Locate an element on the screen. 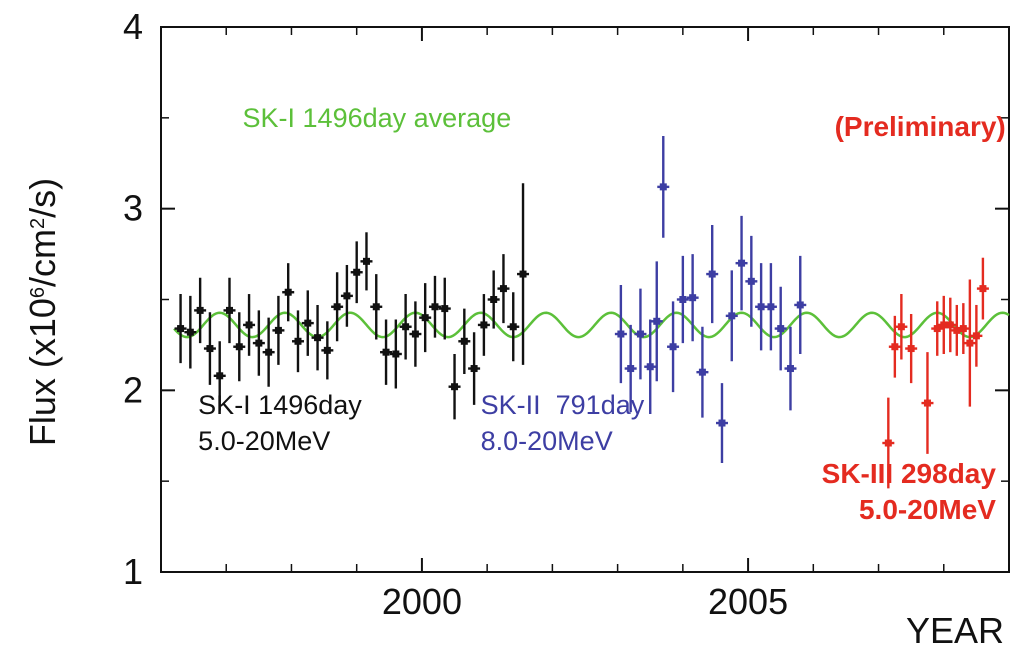 This screenshot has height=658, width=1024. x-tick-label: 2005 is located at coordinates (748, 601).